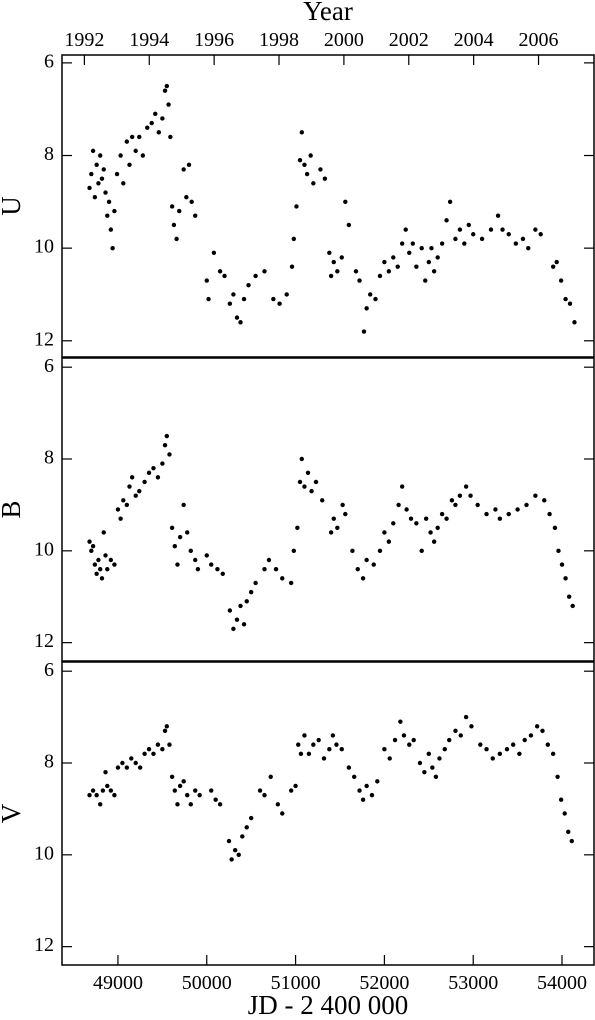 This screenshot has width=595, height=1020. Describe the element at coordinates (13, 206) in the screenshot. I see `y-axis-title: U` at that location.